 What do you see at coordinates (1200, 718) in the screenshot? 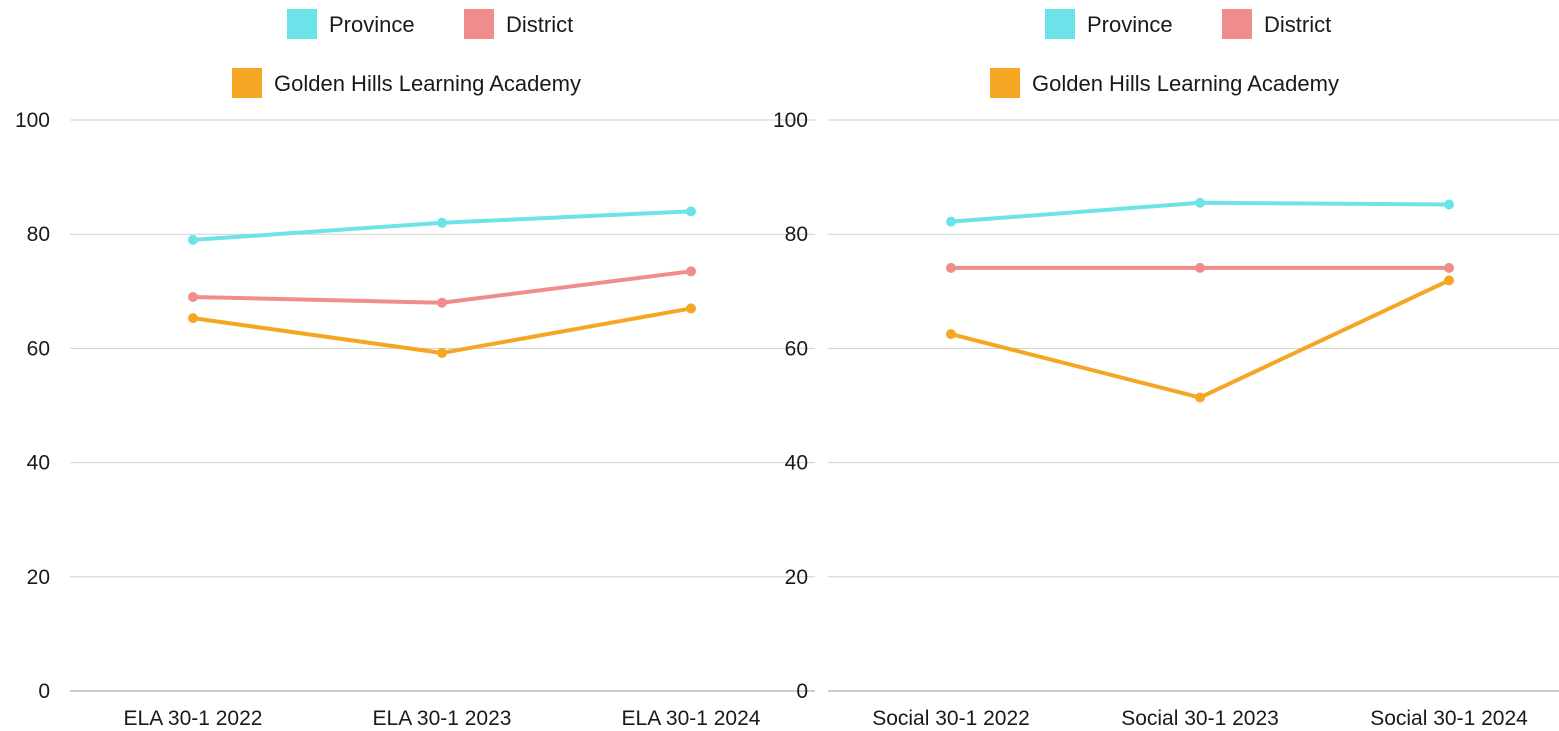
I see `x-tick-label: Social 30-1 2023` at bounding box center [1200, 718].